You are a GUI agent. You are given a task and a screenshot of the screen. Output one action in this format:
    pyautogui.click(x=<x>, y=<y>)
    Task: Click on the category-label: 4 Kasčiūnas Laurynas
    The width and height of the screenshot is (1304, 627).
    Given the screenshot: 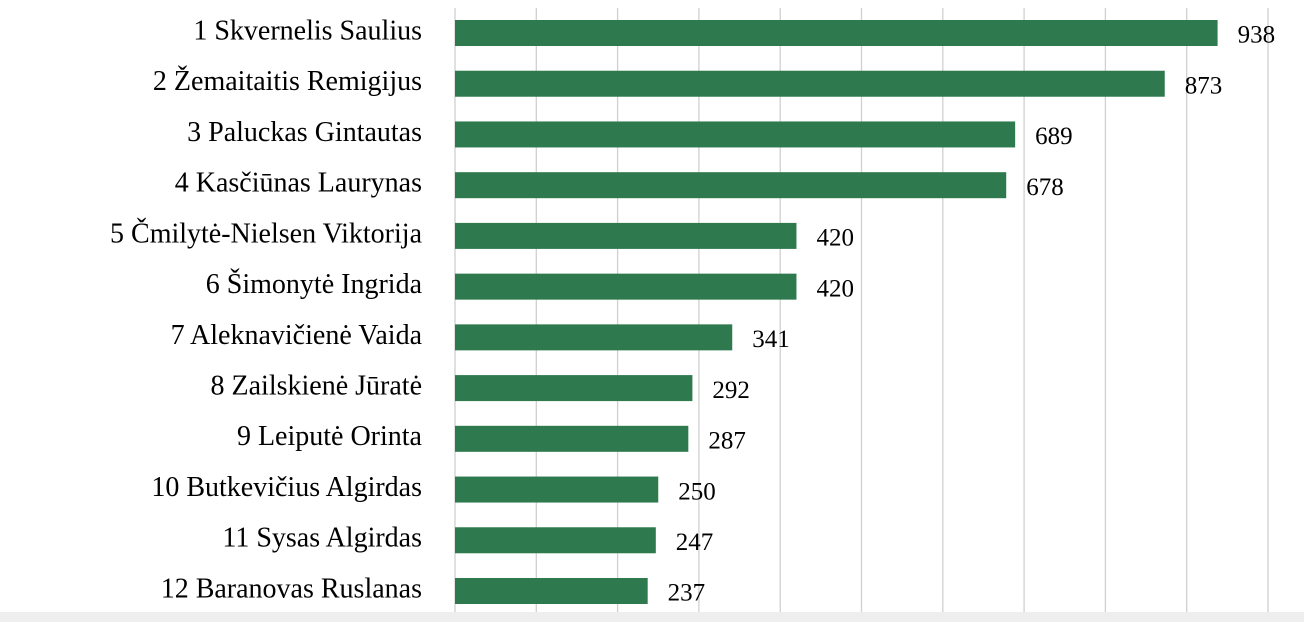 What is the action you would take?
    pyautogui.click(x=298, y=183)
    